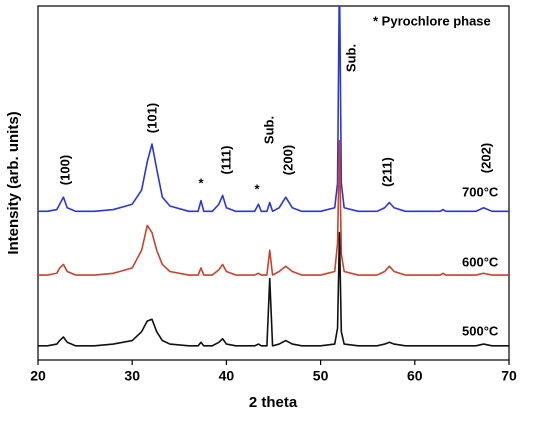 This screenshot has width=537, height=423. Describe the element at coordinates (287, 160) in the screenshot. I see `peak-annotation: (200)` at that location.